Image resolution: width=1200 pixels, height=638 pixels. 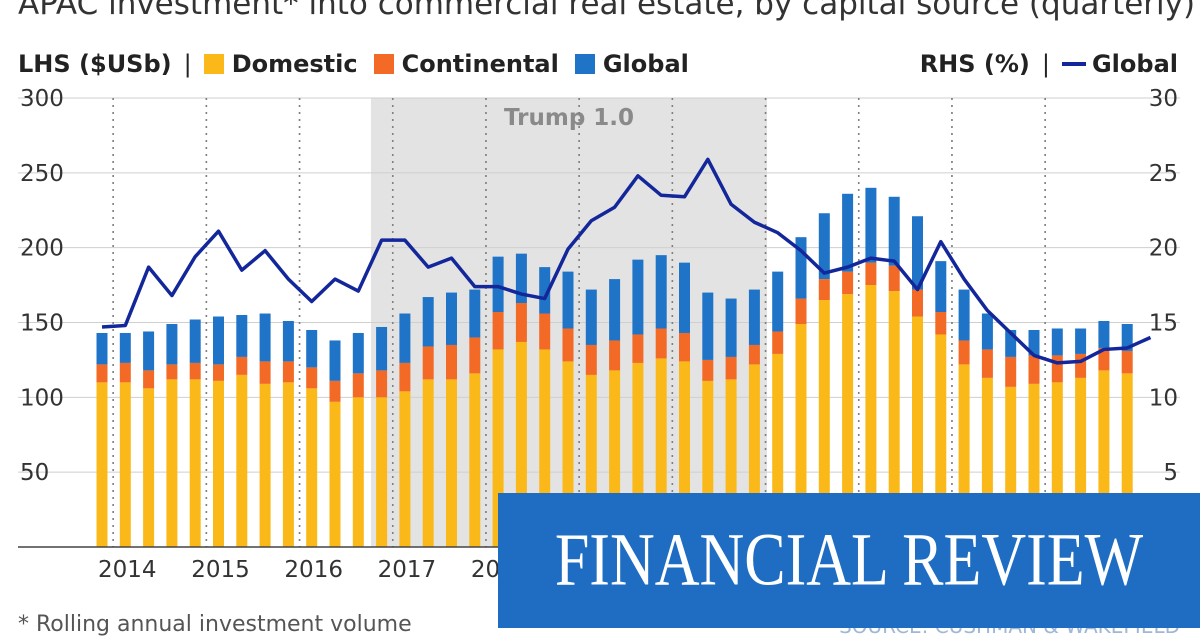 I want to click on legend-item-continental: Continental, so click(x=466, y=64).